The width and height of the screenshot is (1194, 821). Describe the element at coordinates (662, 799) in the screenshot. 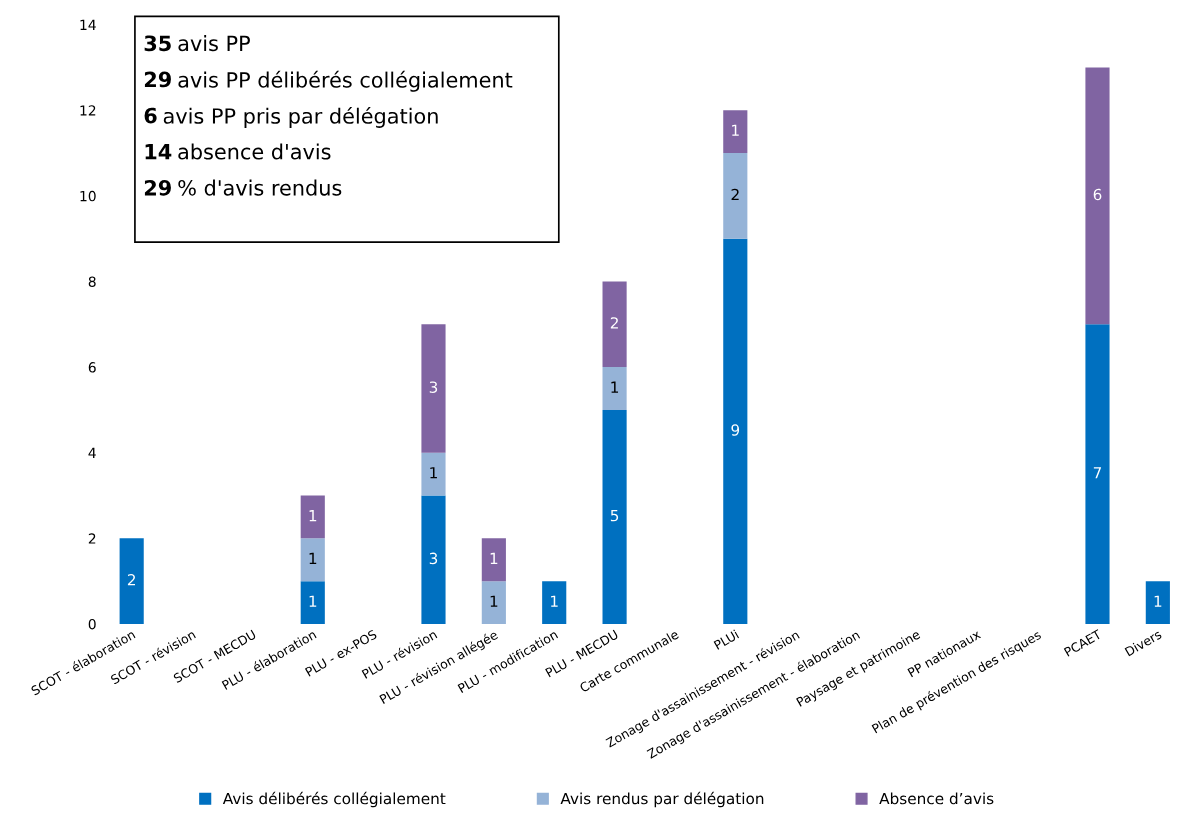

I see `legend-label: Avis rendus par délégation` at that location.